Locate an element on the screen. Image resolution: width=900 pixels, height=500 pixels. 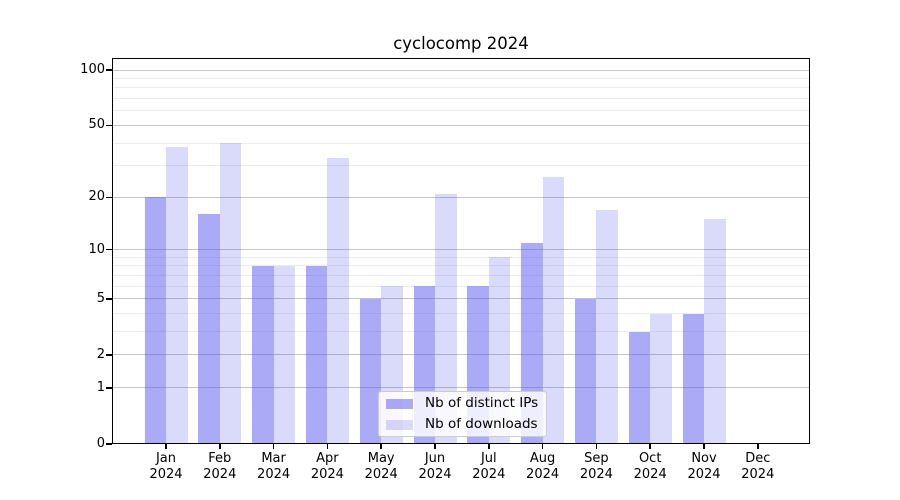
xtick-label-oct: Oct 2024 is located at coordinates (650, 466).